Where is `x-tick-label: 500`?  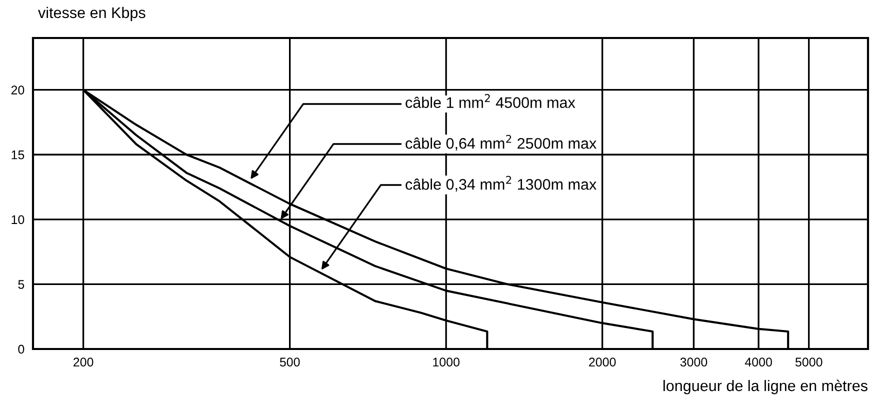
x-tick-label: 500 is located at coordinates (290, 362).